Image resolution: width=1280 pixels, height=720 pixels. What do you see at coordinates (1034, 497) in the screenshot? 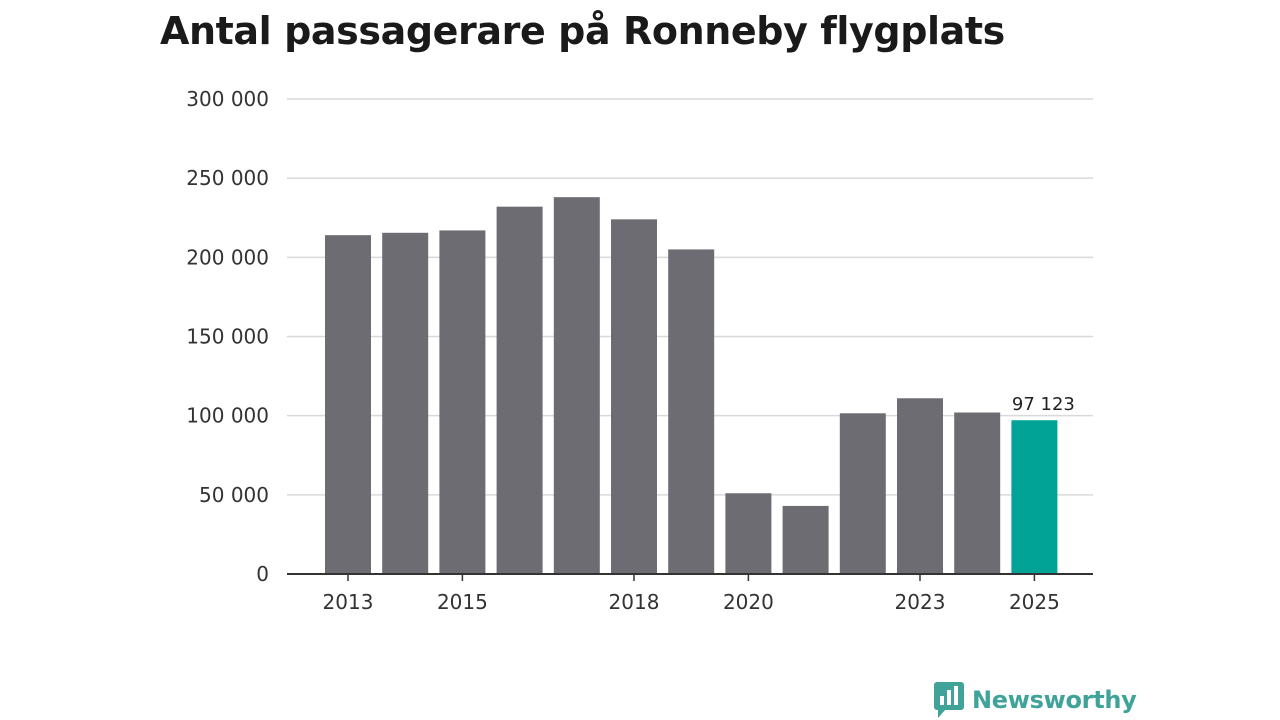
I see `bar-highlight` at bounding box center [1034, 497].